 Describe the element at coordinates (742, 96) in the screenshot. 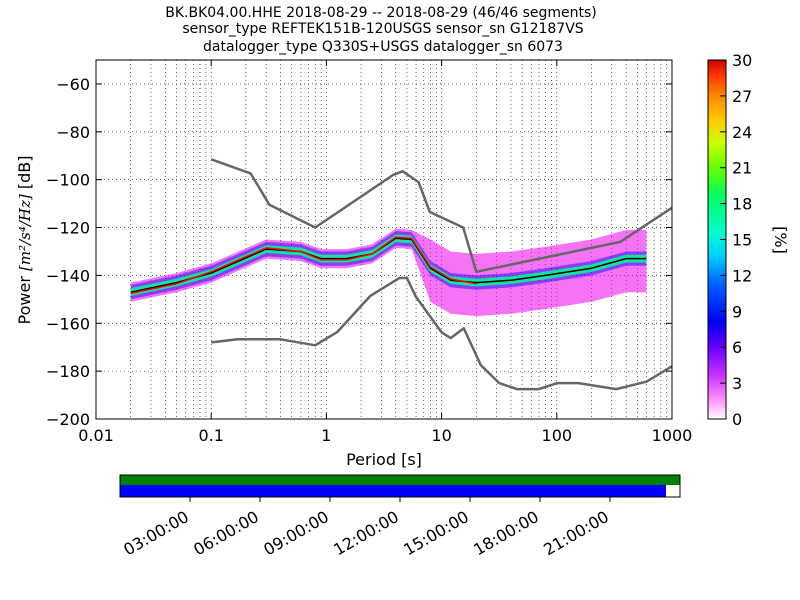

I see `colorbar-tick-label: 27` at that location.